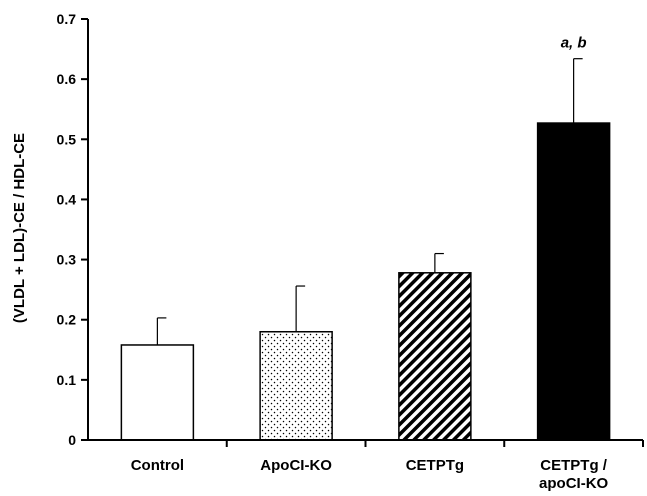 This screenshot has width=647, height=496. What do you see at coordinates (573, 465) in the screenshot?
I see `category-label: CETPTg /` at bounding box center [573, 465].